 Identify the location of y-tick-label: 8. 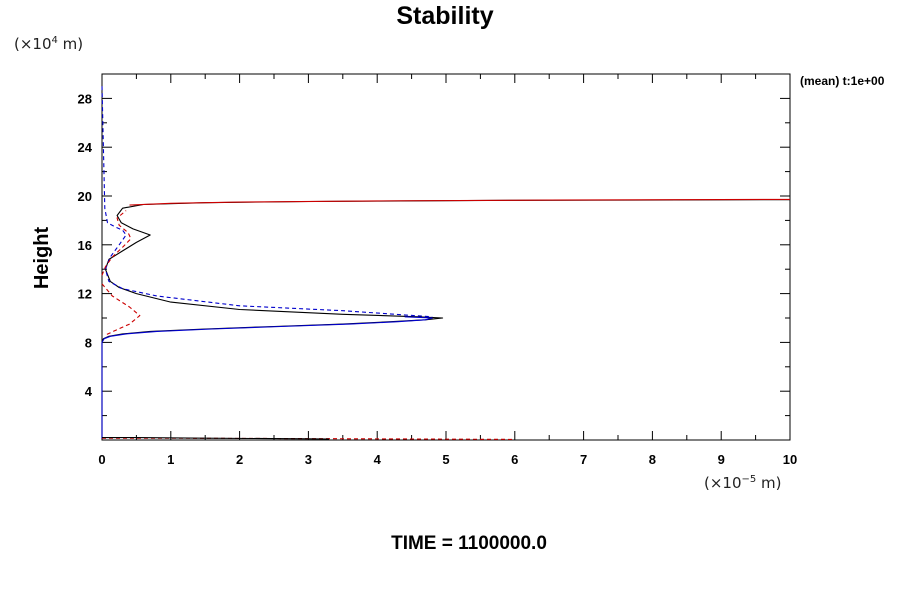
(88, 342).